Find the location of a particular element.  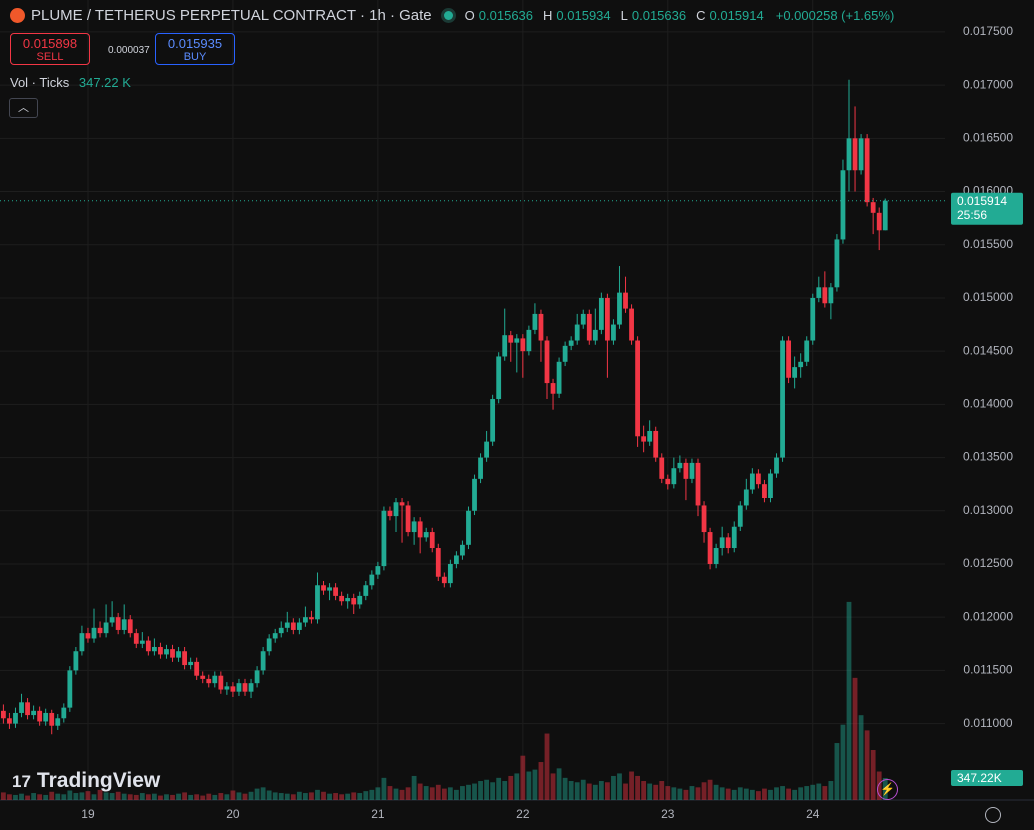

buy-label: BUY is located at coordinates (195, 57).